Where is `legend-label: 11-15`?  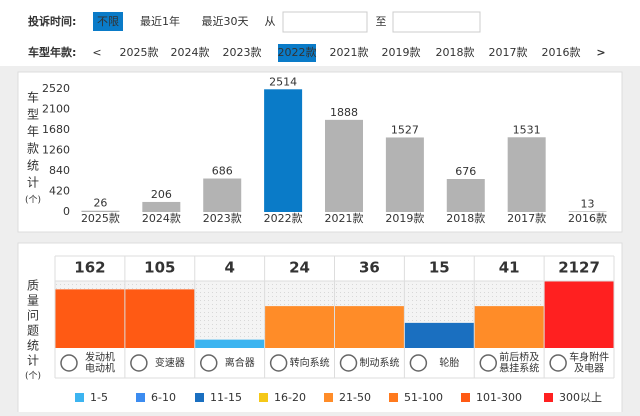 legend-label: 11-15 is located at coordinates (226, 397).